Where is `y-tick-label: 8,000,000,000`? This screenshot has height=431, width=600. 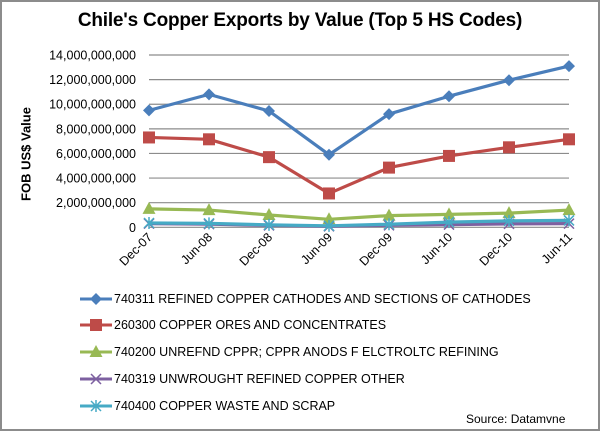 y-tick-label: 8,000,000,000 is located at coordinates (96, 129).